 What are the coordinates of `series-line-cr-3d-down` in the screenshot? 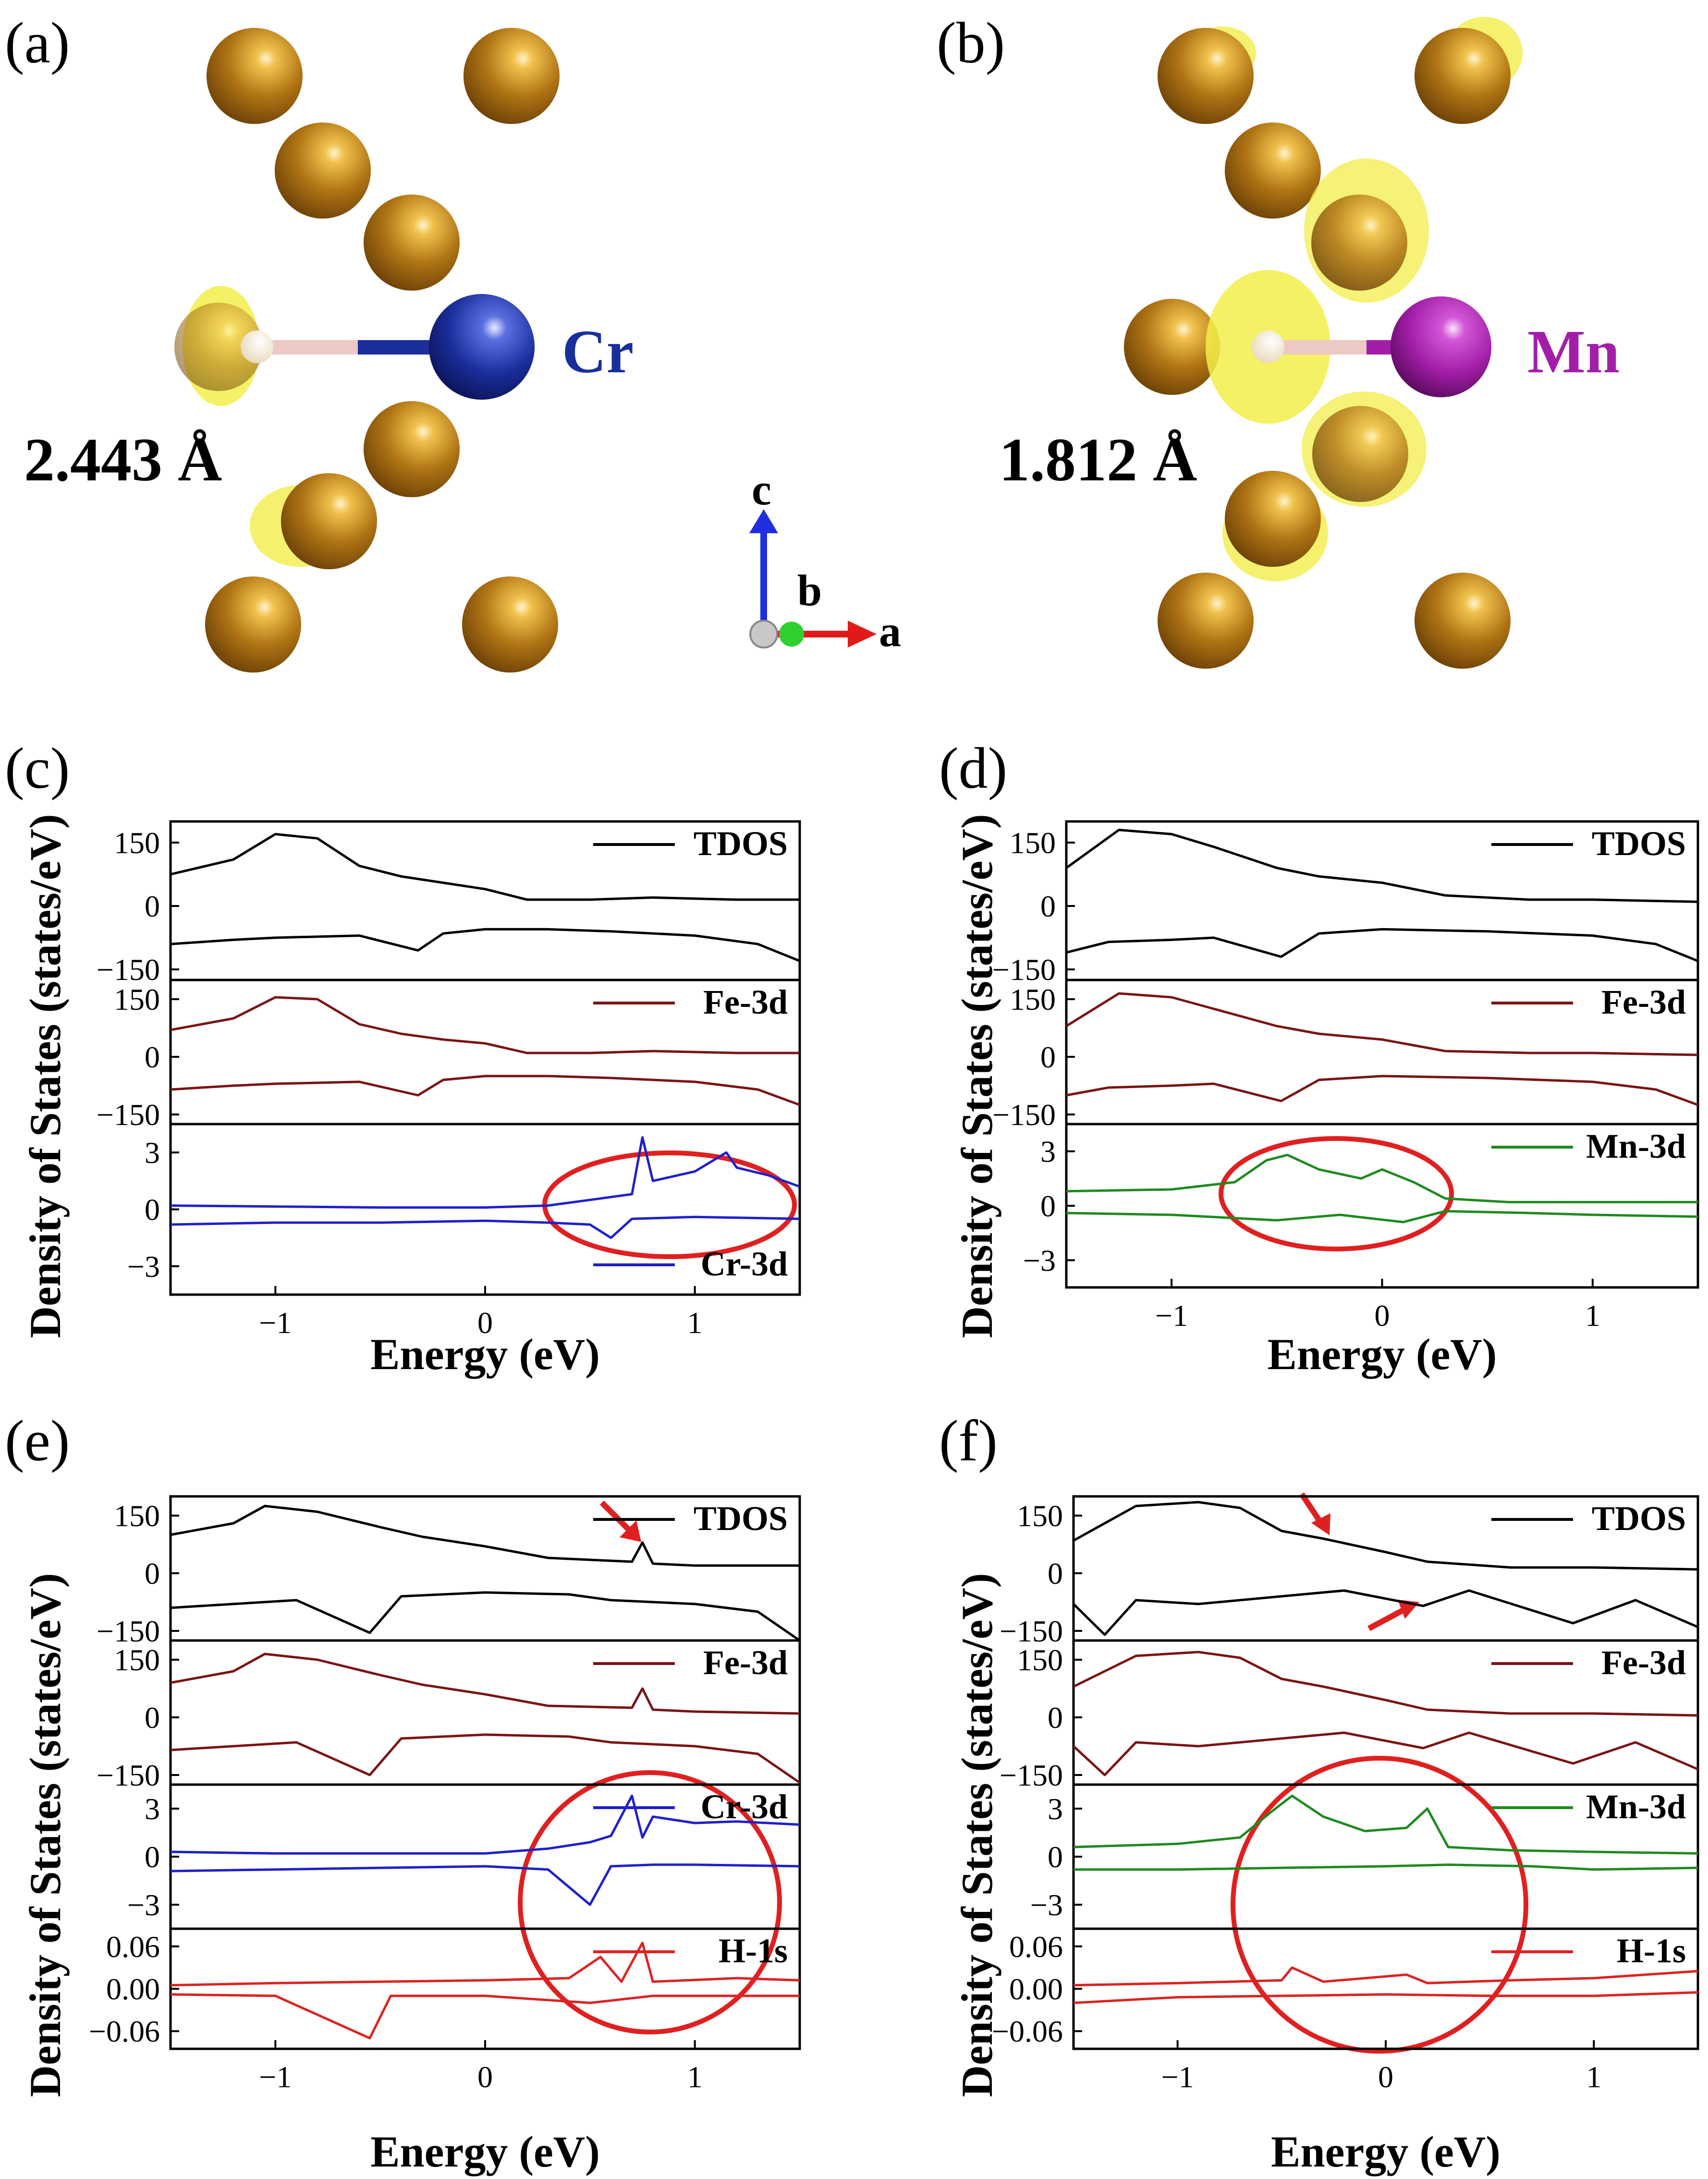 It's located at (485, 1885).